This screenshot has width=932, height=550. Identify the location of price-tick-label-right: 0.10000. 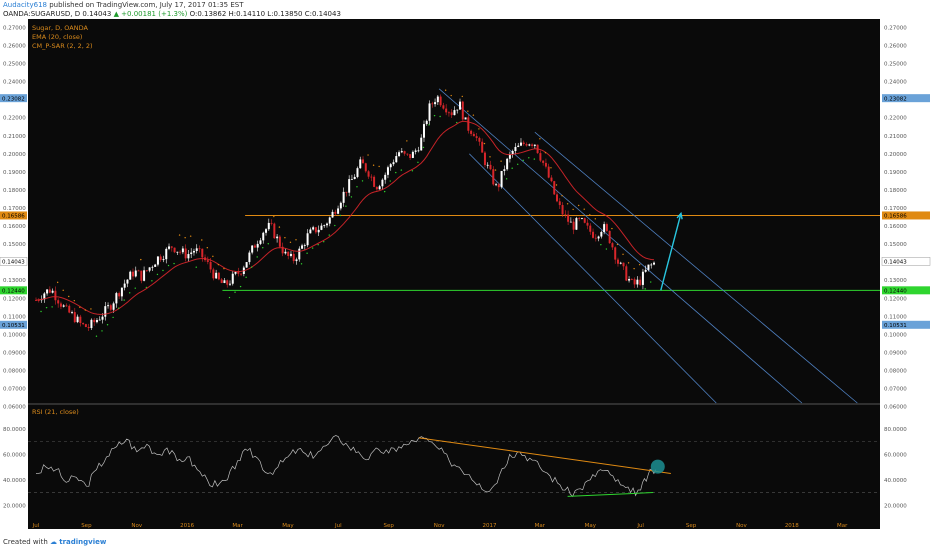
(895, 335).